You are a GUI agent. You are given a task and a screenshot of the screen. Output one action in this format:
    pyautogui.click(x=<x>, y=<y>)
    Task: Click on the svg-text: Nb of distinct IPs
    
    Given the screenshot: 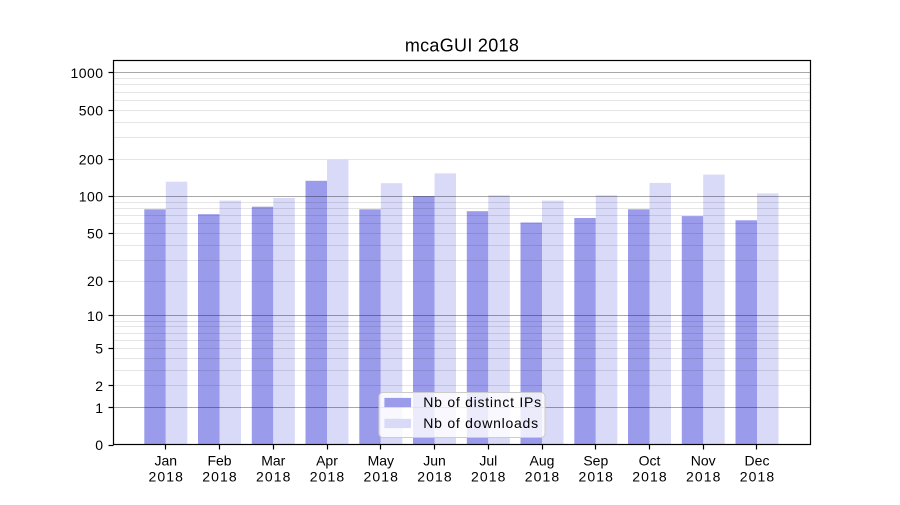 What is the action you would take?
    pyautogui.click(x=482, y=402)
    